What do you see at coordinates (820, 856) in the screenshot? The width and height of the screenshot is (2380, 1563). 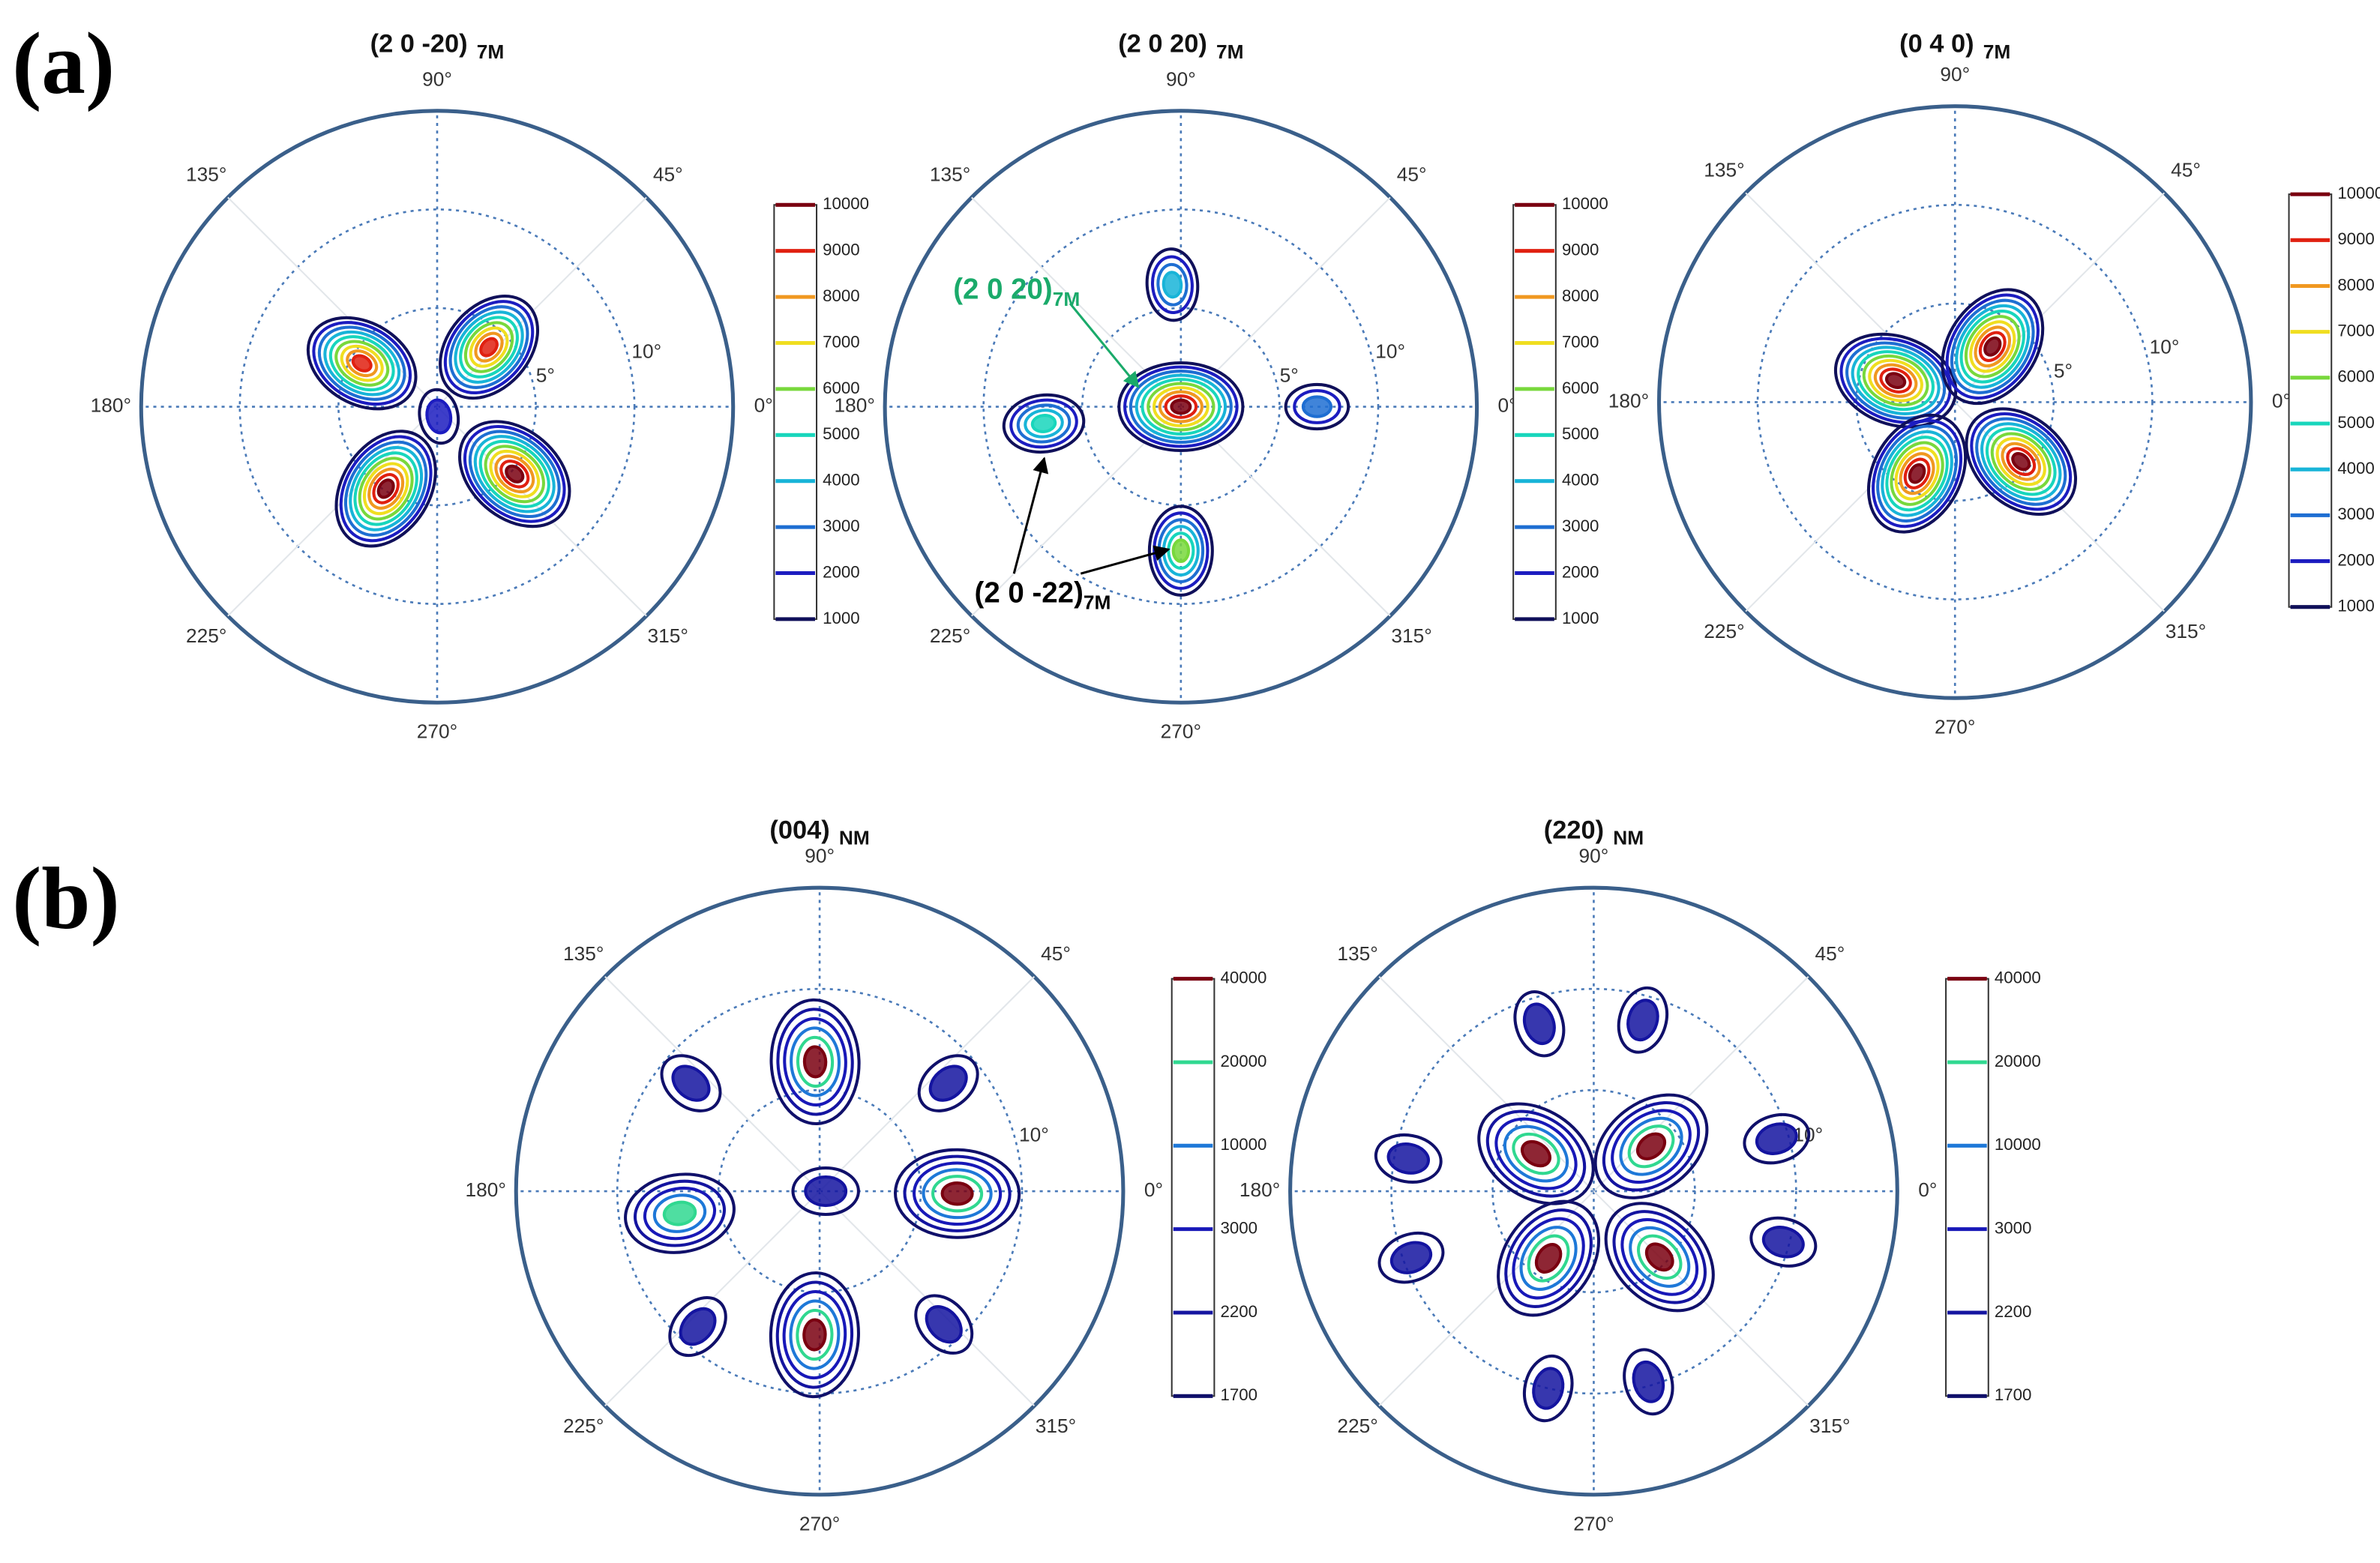 I see `angle-tick-label: 90°` at bounding box center [820, 856].